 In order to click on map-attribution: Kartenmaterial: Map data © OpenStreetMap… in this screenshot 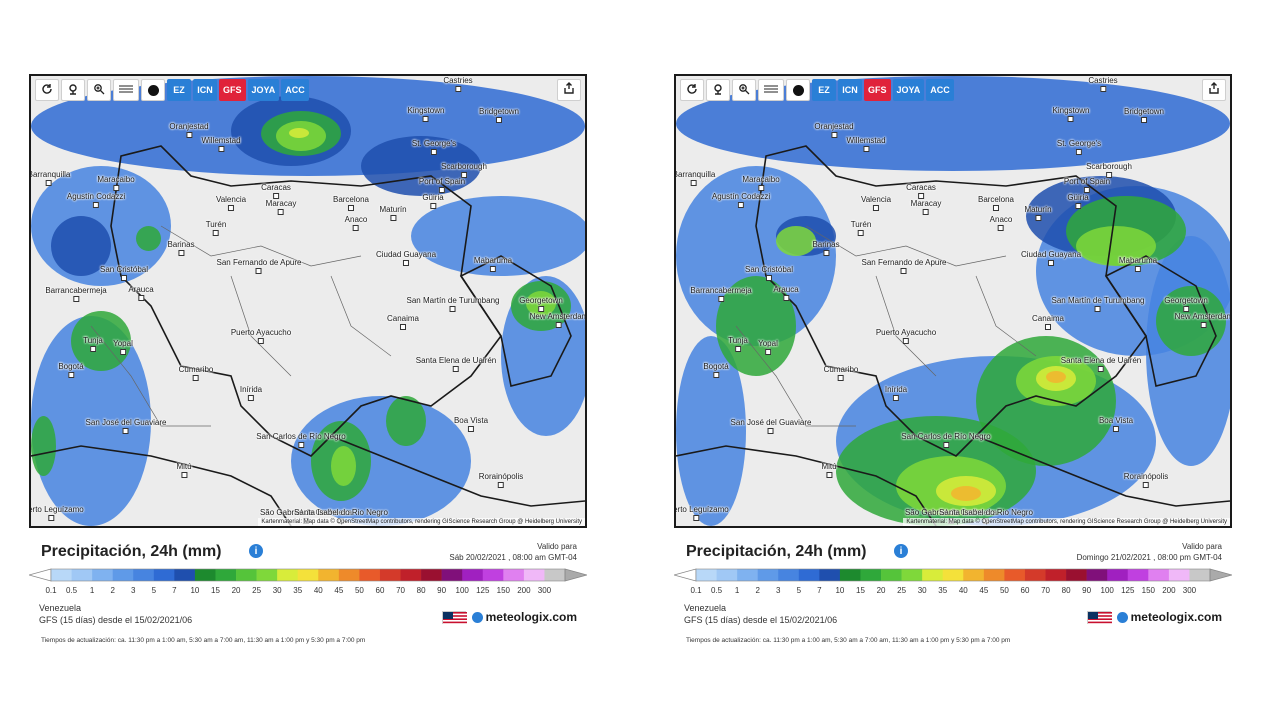, I will do `click(421, 522)`.